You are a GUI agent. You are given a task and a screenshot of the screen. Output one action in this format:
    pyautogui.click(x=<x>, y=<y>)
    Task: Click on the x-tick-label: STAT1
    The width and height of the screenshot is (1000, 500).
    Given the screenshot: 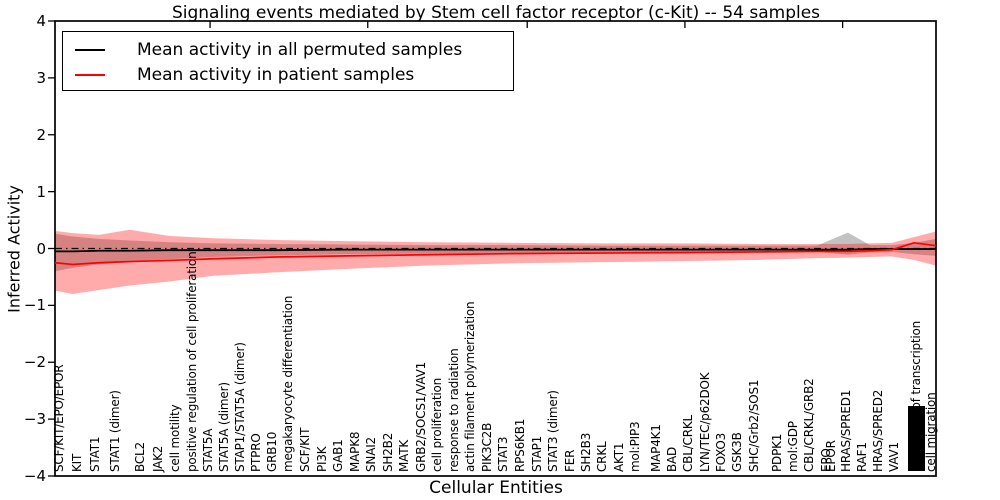 What is the action you would take?
    pyautogui.click(x=94, y=454)
    